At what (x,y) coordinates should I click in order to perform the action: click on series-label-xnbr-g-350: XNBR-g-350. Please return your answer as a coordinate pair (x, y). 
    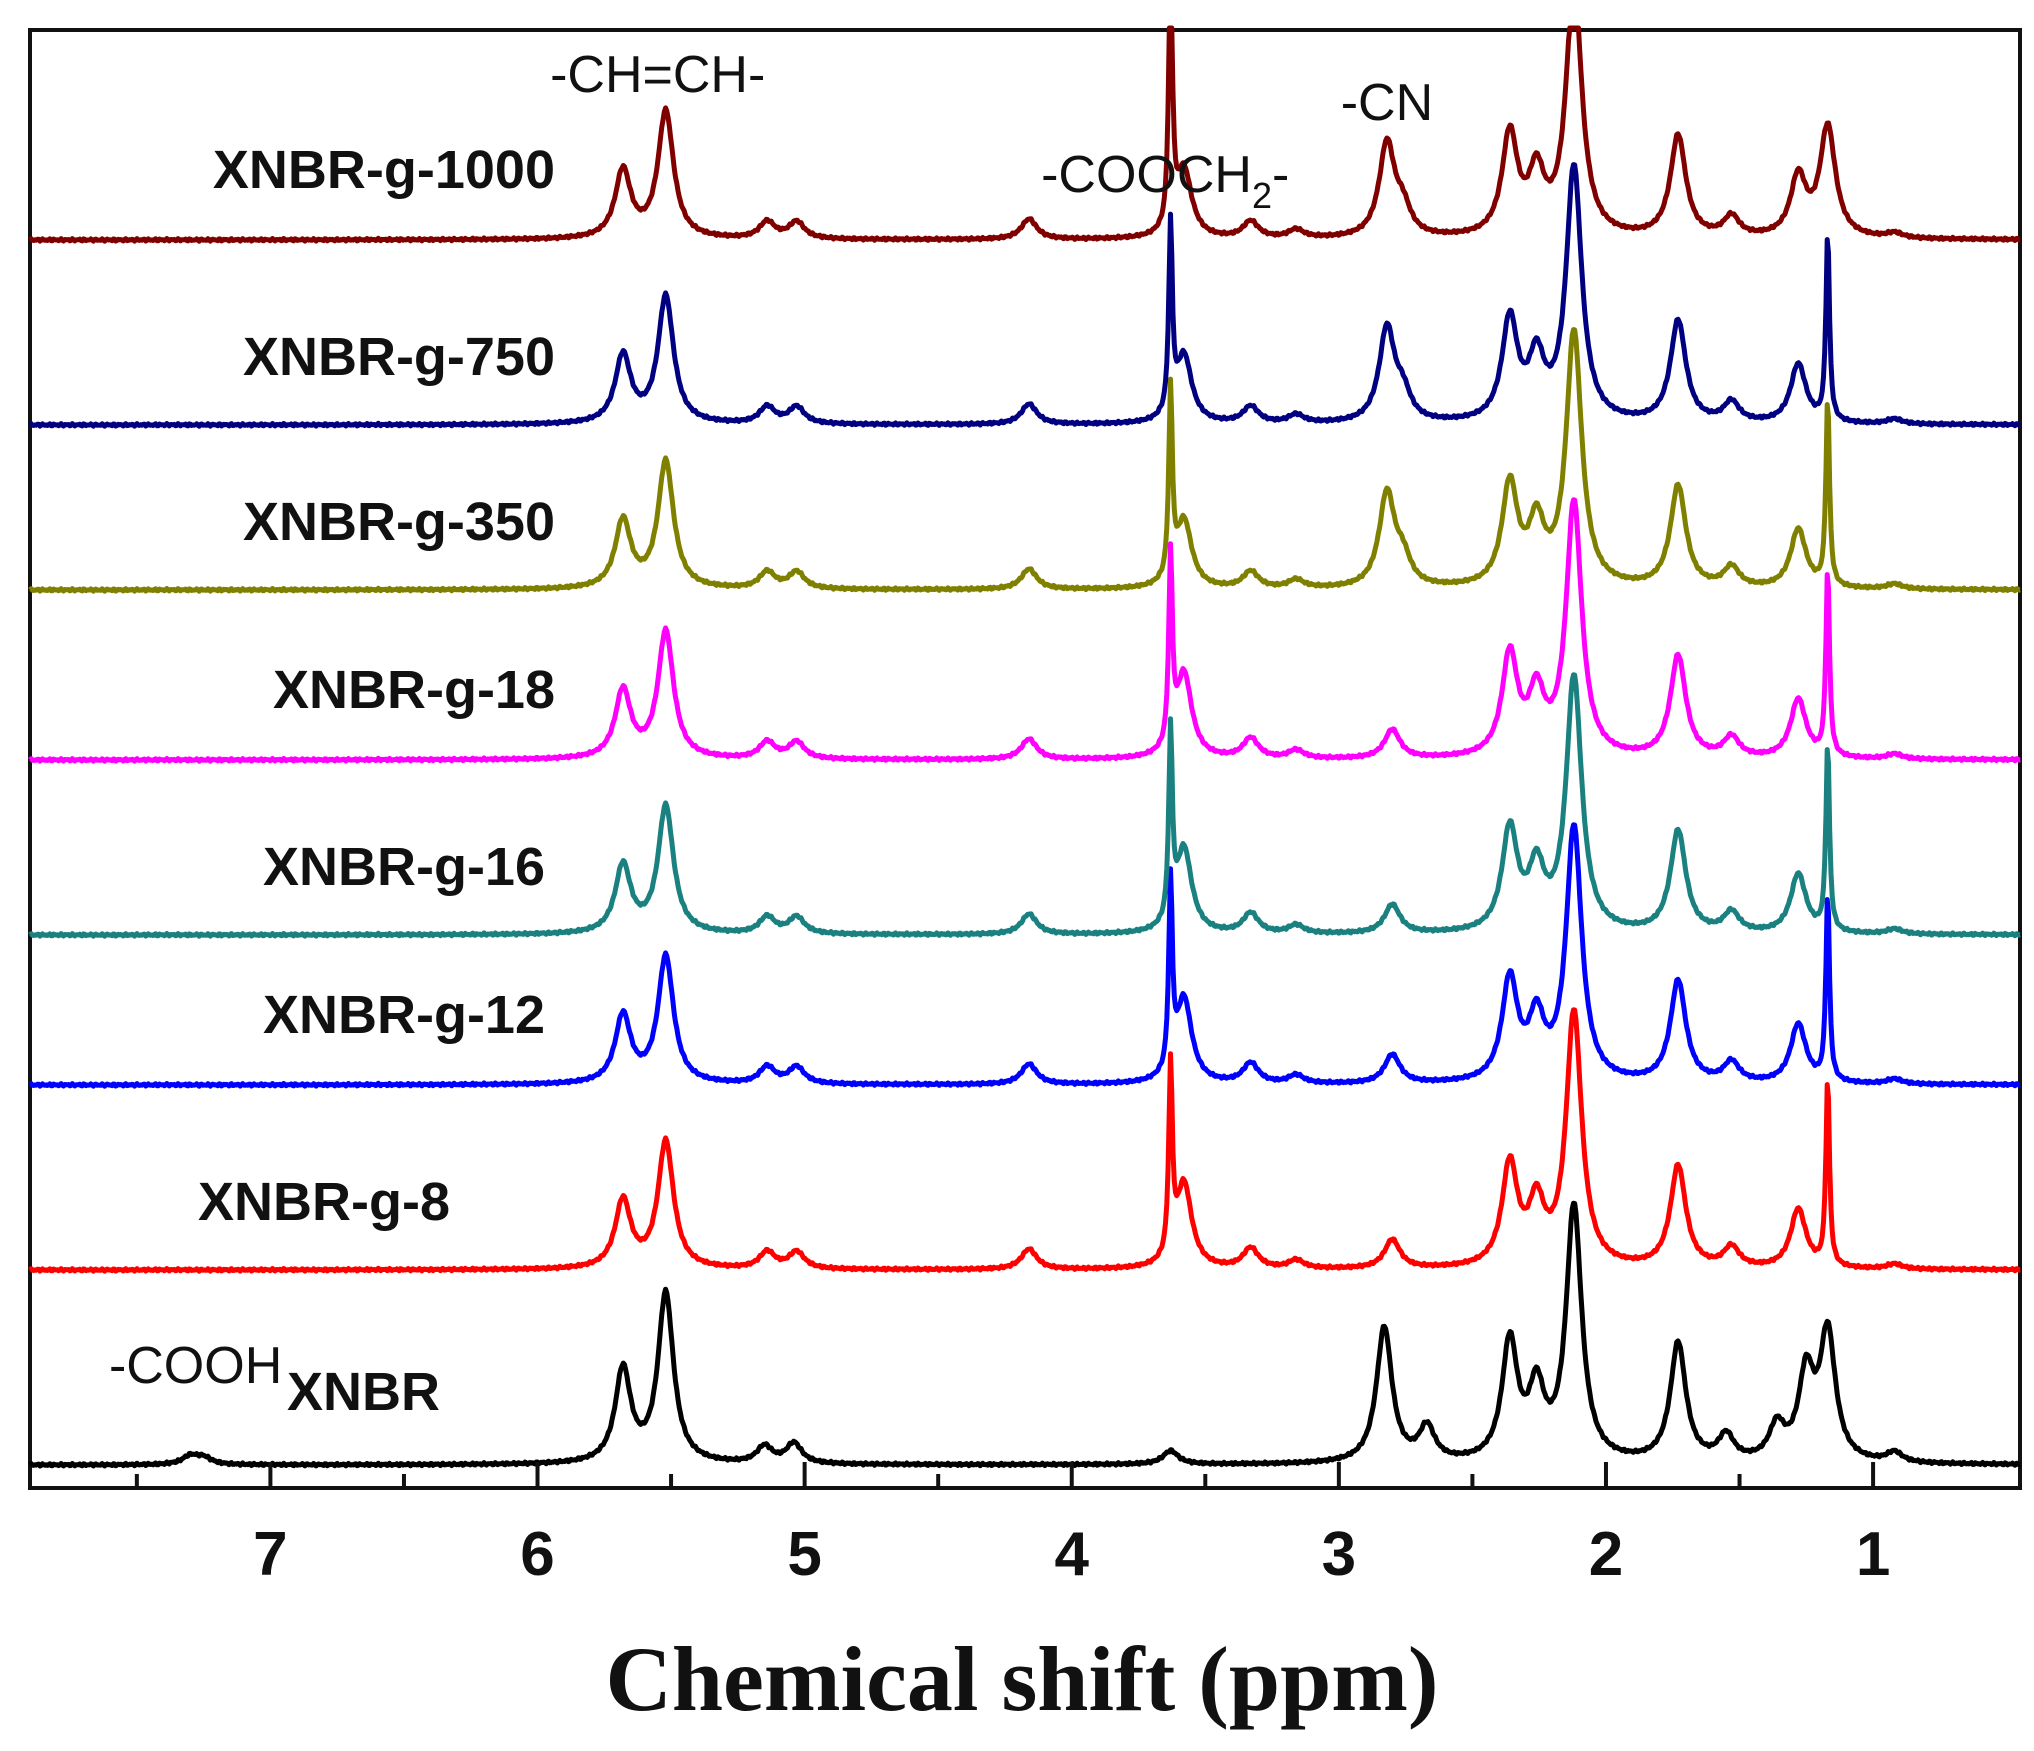
    Looking at the image, I should click on (399, 522).